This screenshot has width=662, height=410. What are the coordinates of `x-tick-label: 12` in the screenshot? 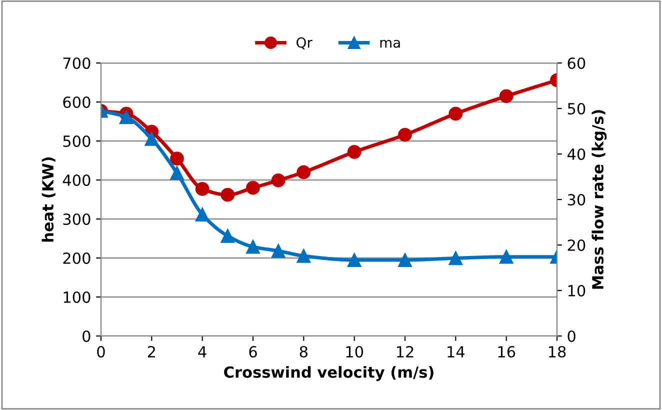 It's located at (405, 352).